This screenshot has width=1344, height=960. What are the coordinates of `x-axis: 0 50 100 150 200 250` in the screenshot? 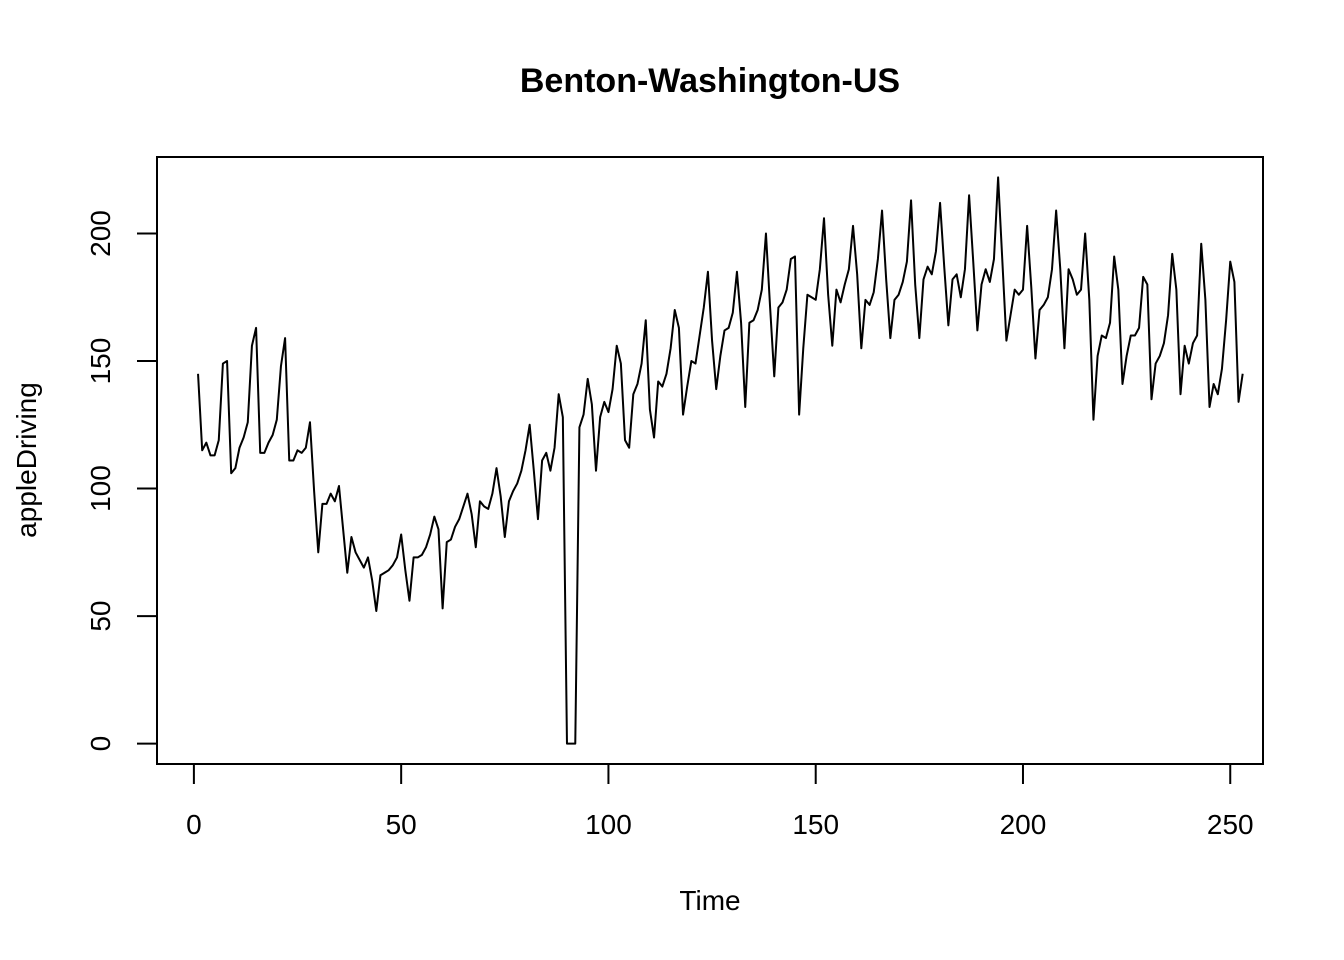 It's located at (720, 801).